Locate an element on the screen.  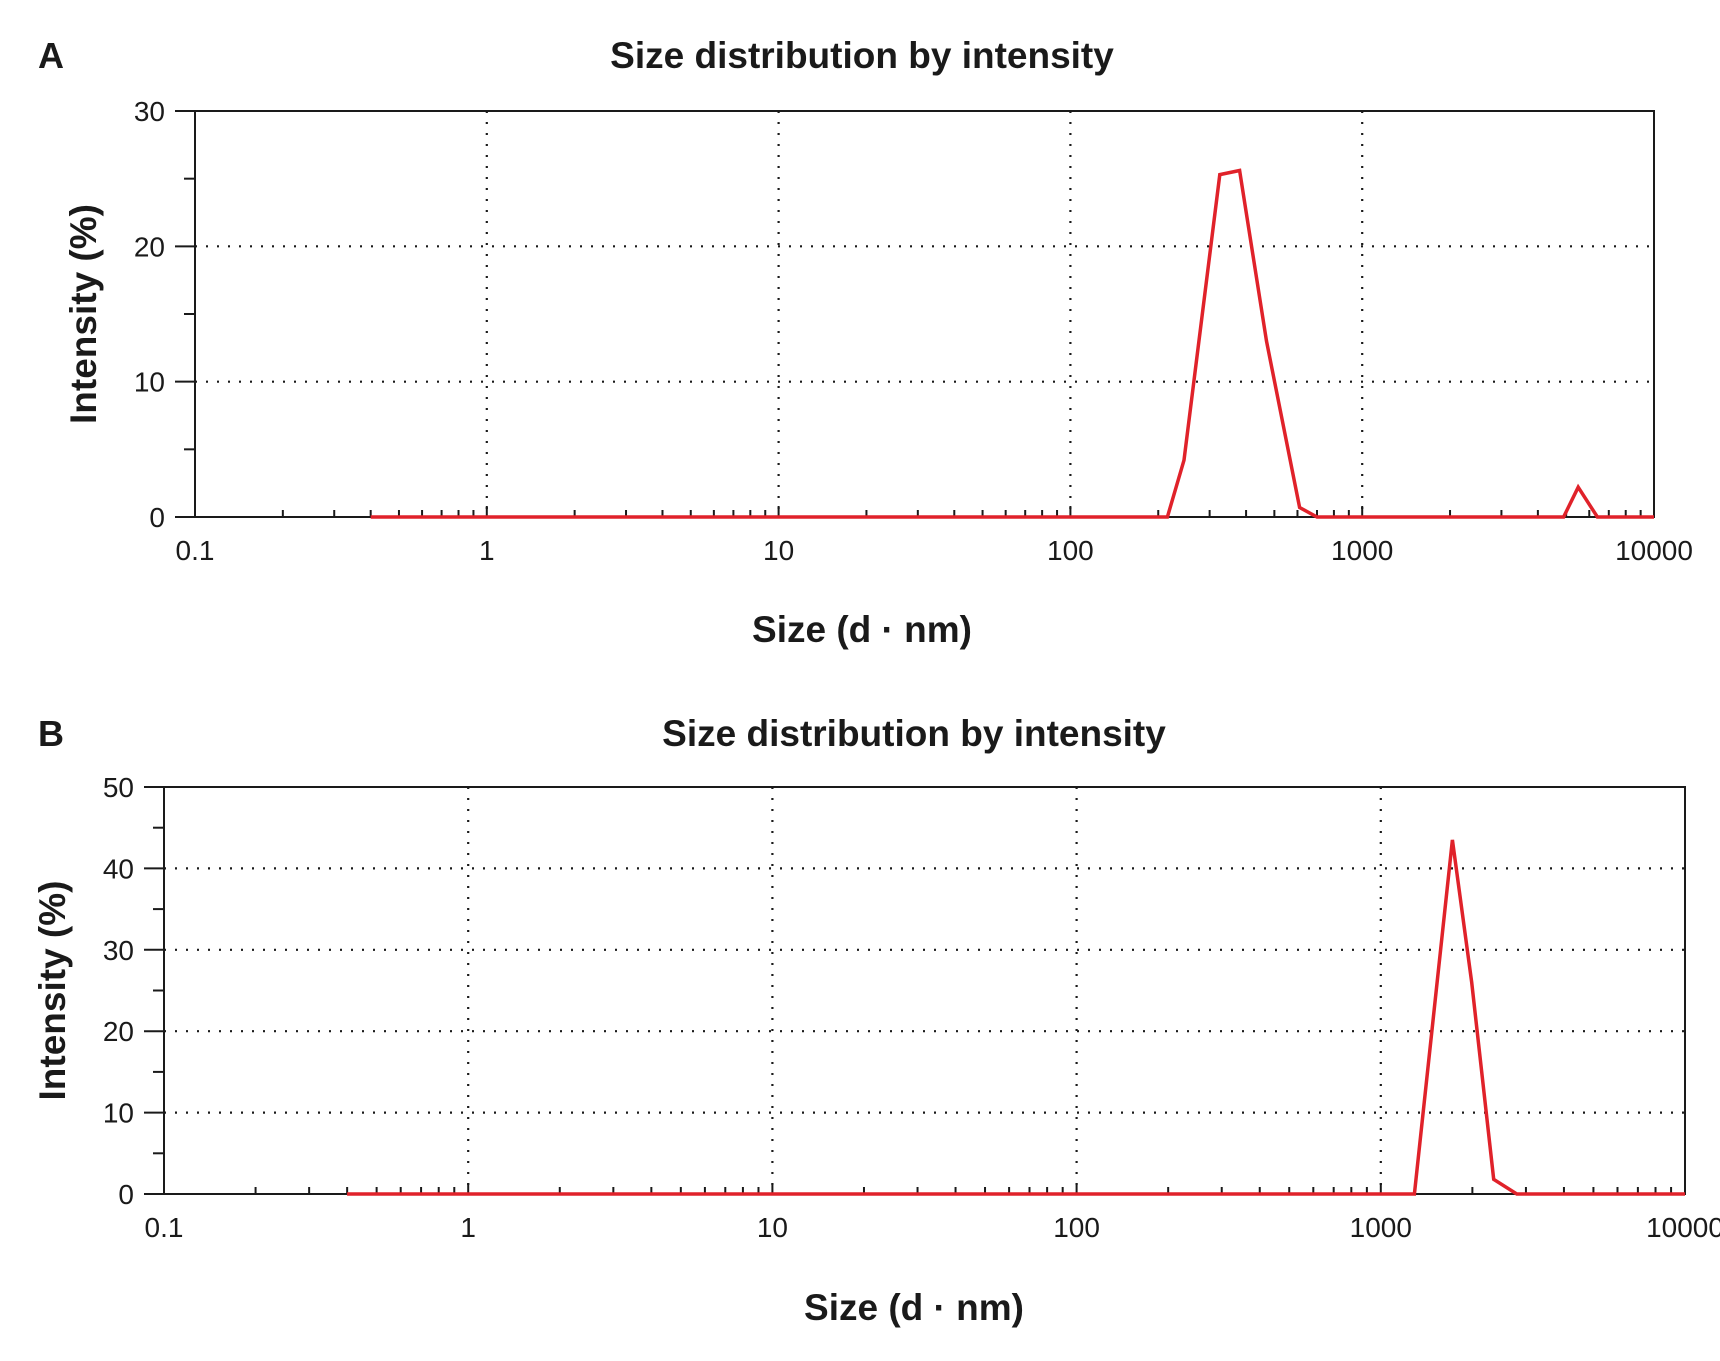
y-tick-label: 40 is located at coordinates (118, 868).